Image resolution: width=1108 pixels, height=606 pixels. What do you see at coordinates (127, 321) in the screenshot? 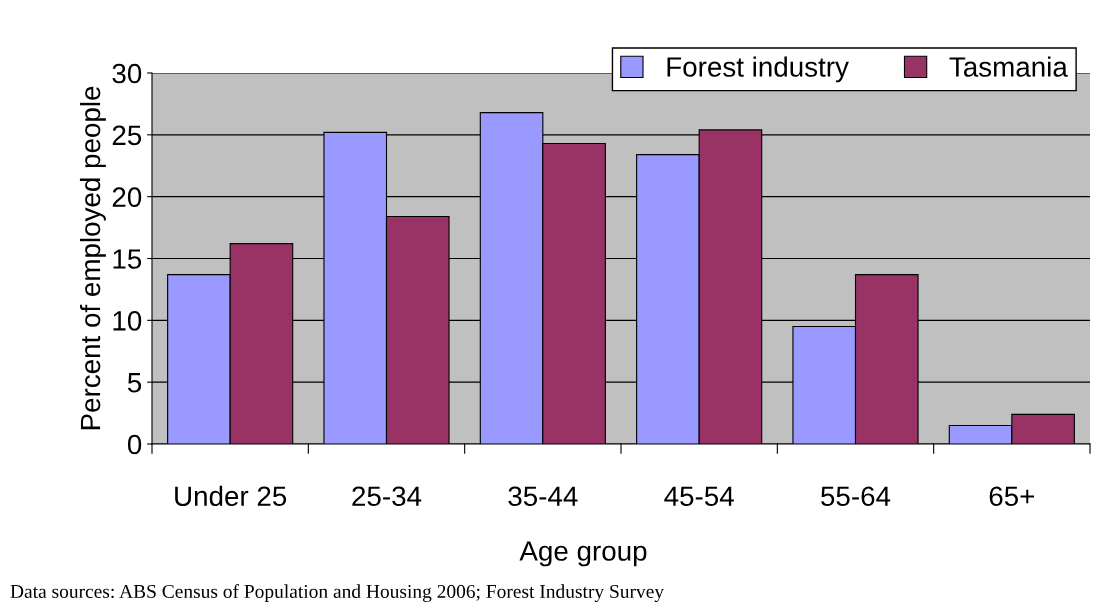
I see `y-tick-label: 10` at bounding box center [127, 321].